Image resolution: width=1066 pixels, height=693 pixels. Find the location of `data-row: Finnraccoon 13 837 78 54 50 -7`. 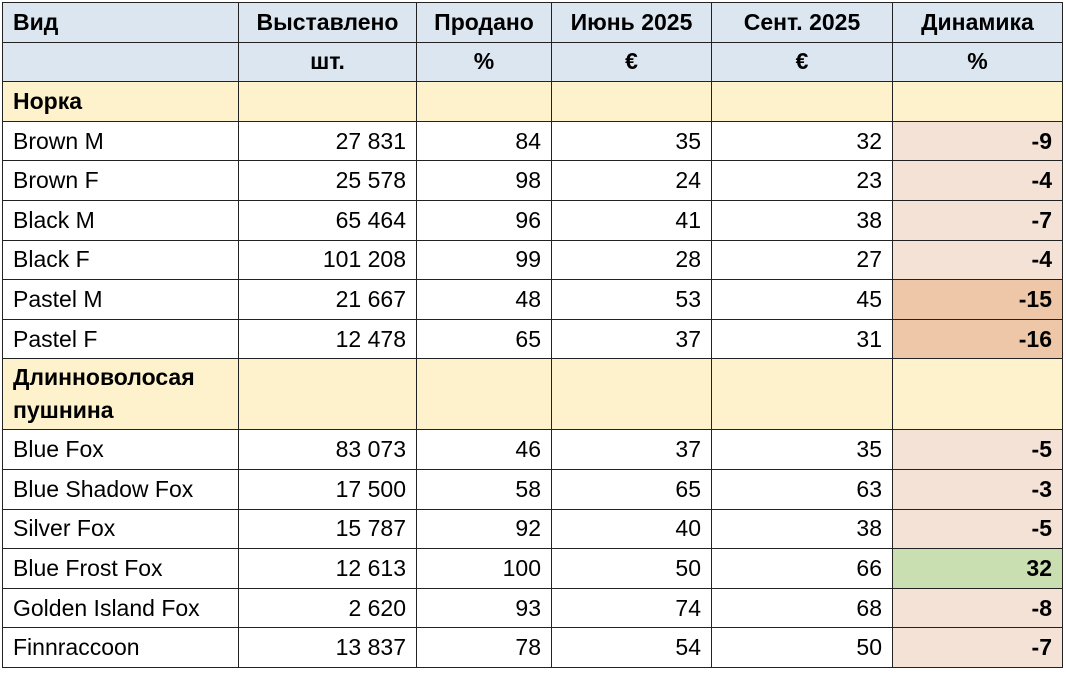

data-row: Finnraccoon 13 837 78 54 50 -7 is located at coordinates (532, 647).